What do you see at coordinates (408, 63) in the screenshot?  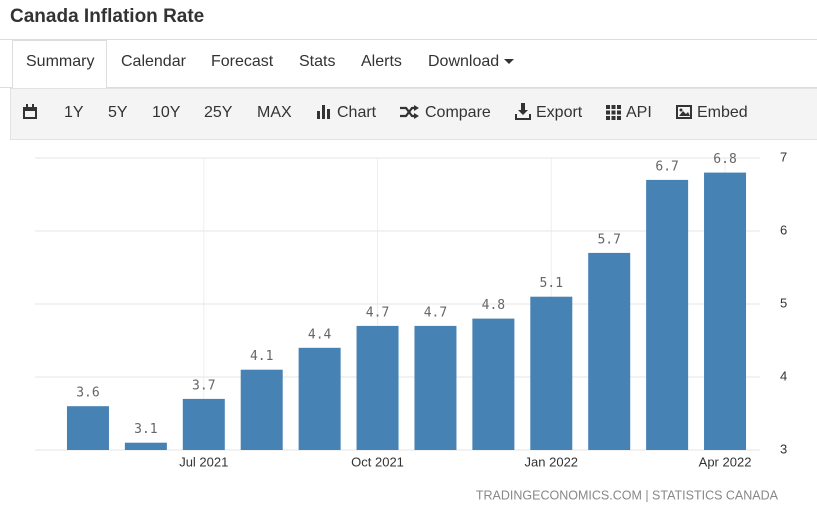 I see `tab-bar` at bounding box center [408, 63].